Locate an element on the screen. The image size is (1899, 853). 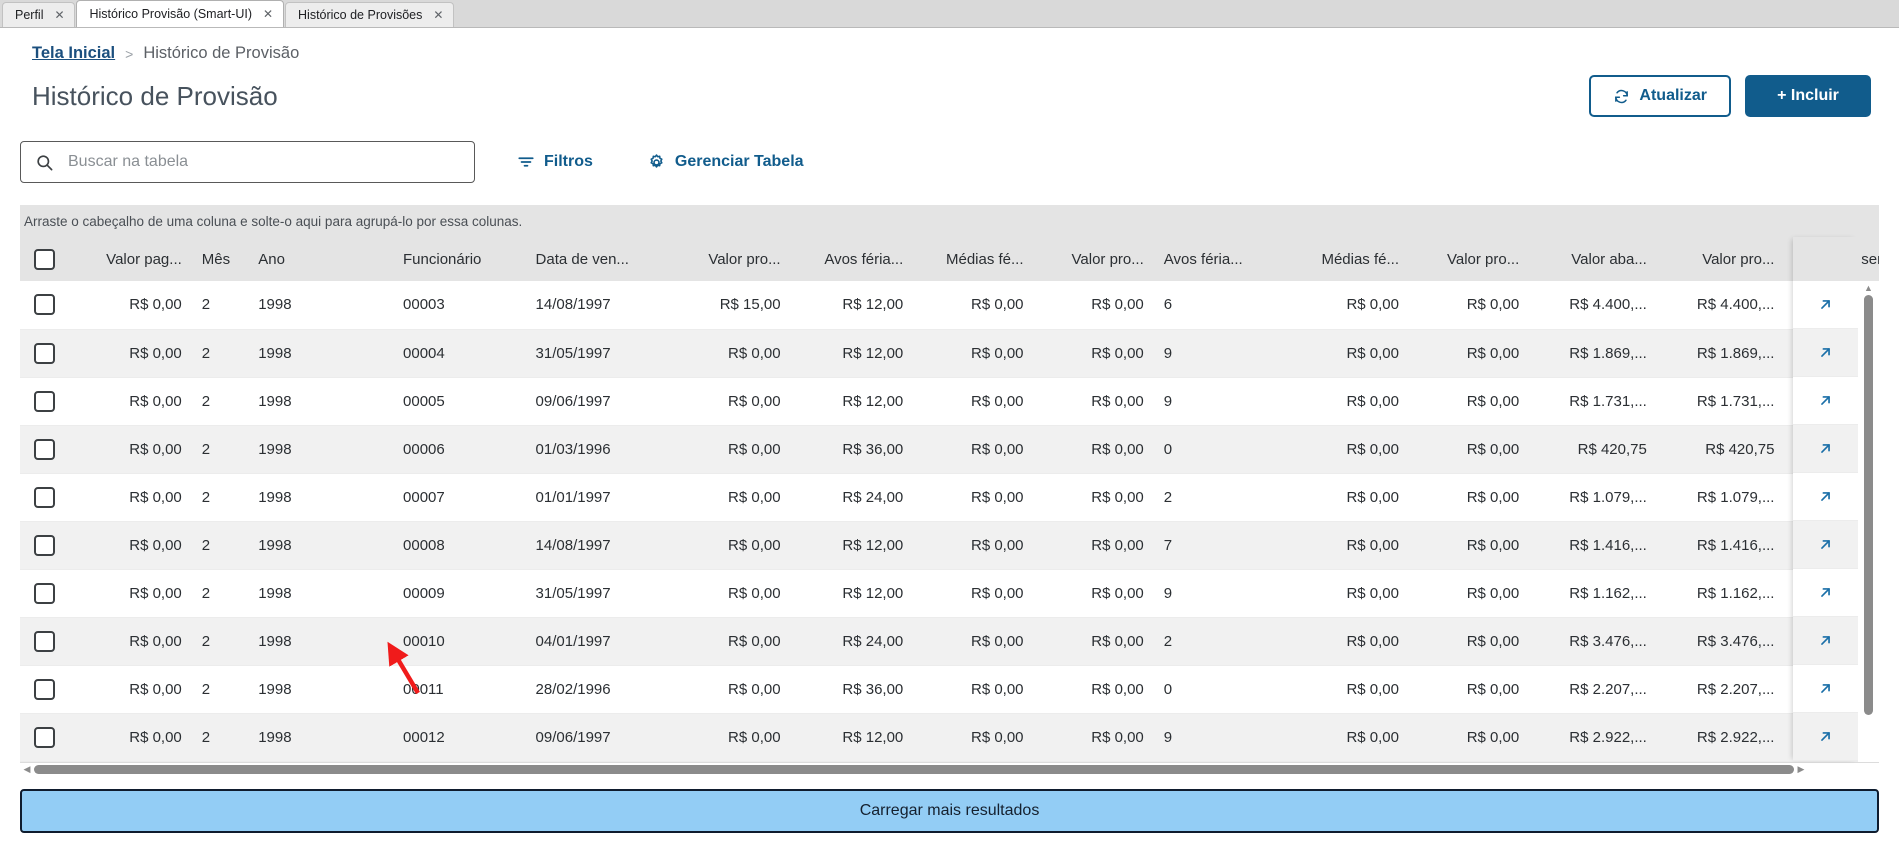
scroll-left-icon: ◀ is located at coordinates (27, 769).